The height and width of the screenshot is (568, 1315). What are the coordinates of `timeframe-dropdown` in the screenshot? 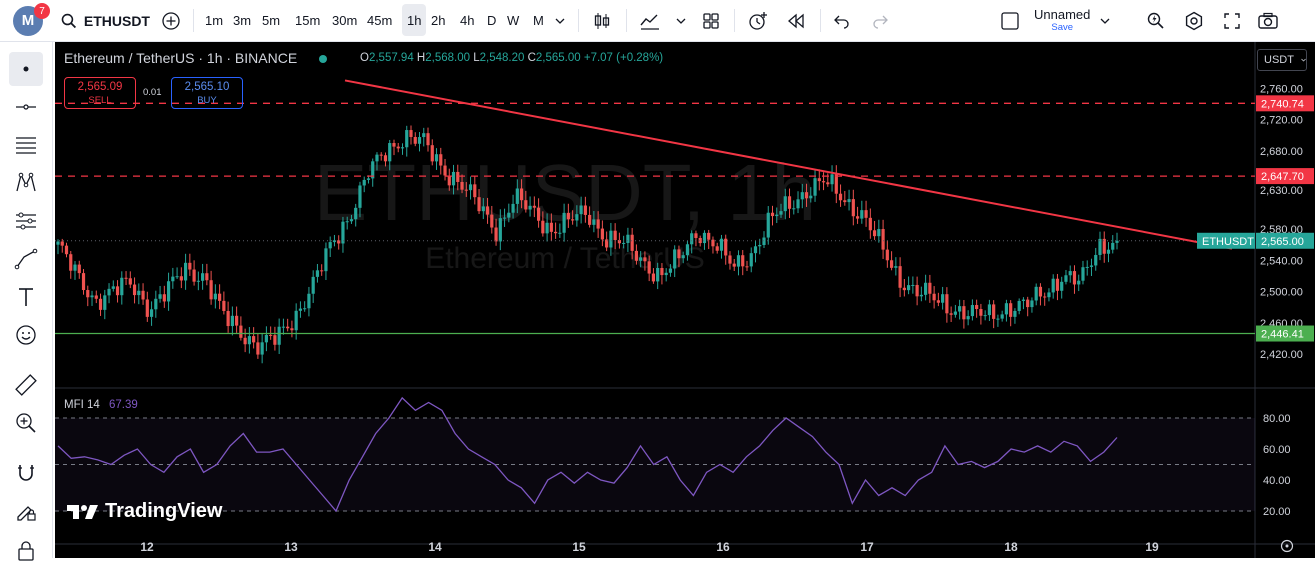 It's located at (560, 20).